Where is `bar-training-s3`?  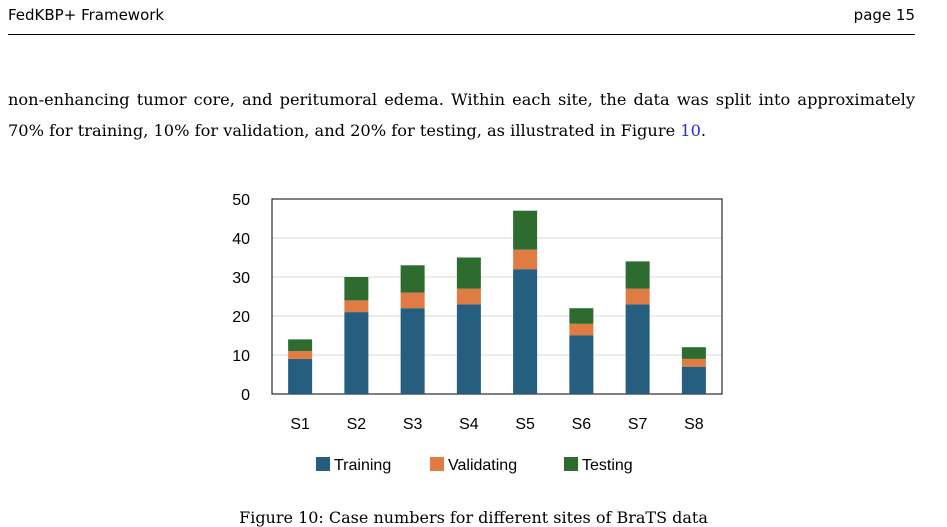
bar-training-s3 is located at coordinates (412, 351).